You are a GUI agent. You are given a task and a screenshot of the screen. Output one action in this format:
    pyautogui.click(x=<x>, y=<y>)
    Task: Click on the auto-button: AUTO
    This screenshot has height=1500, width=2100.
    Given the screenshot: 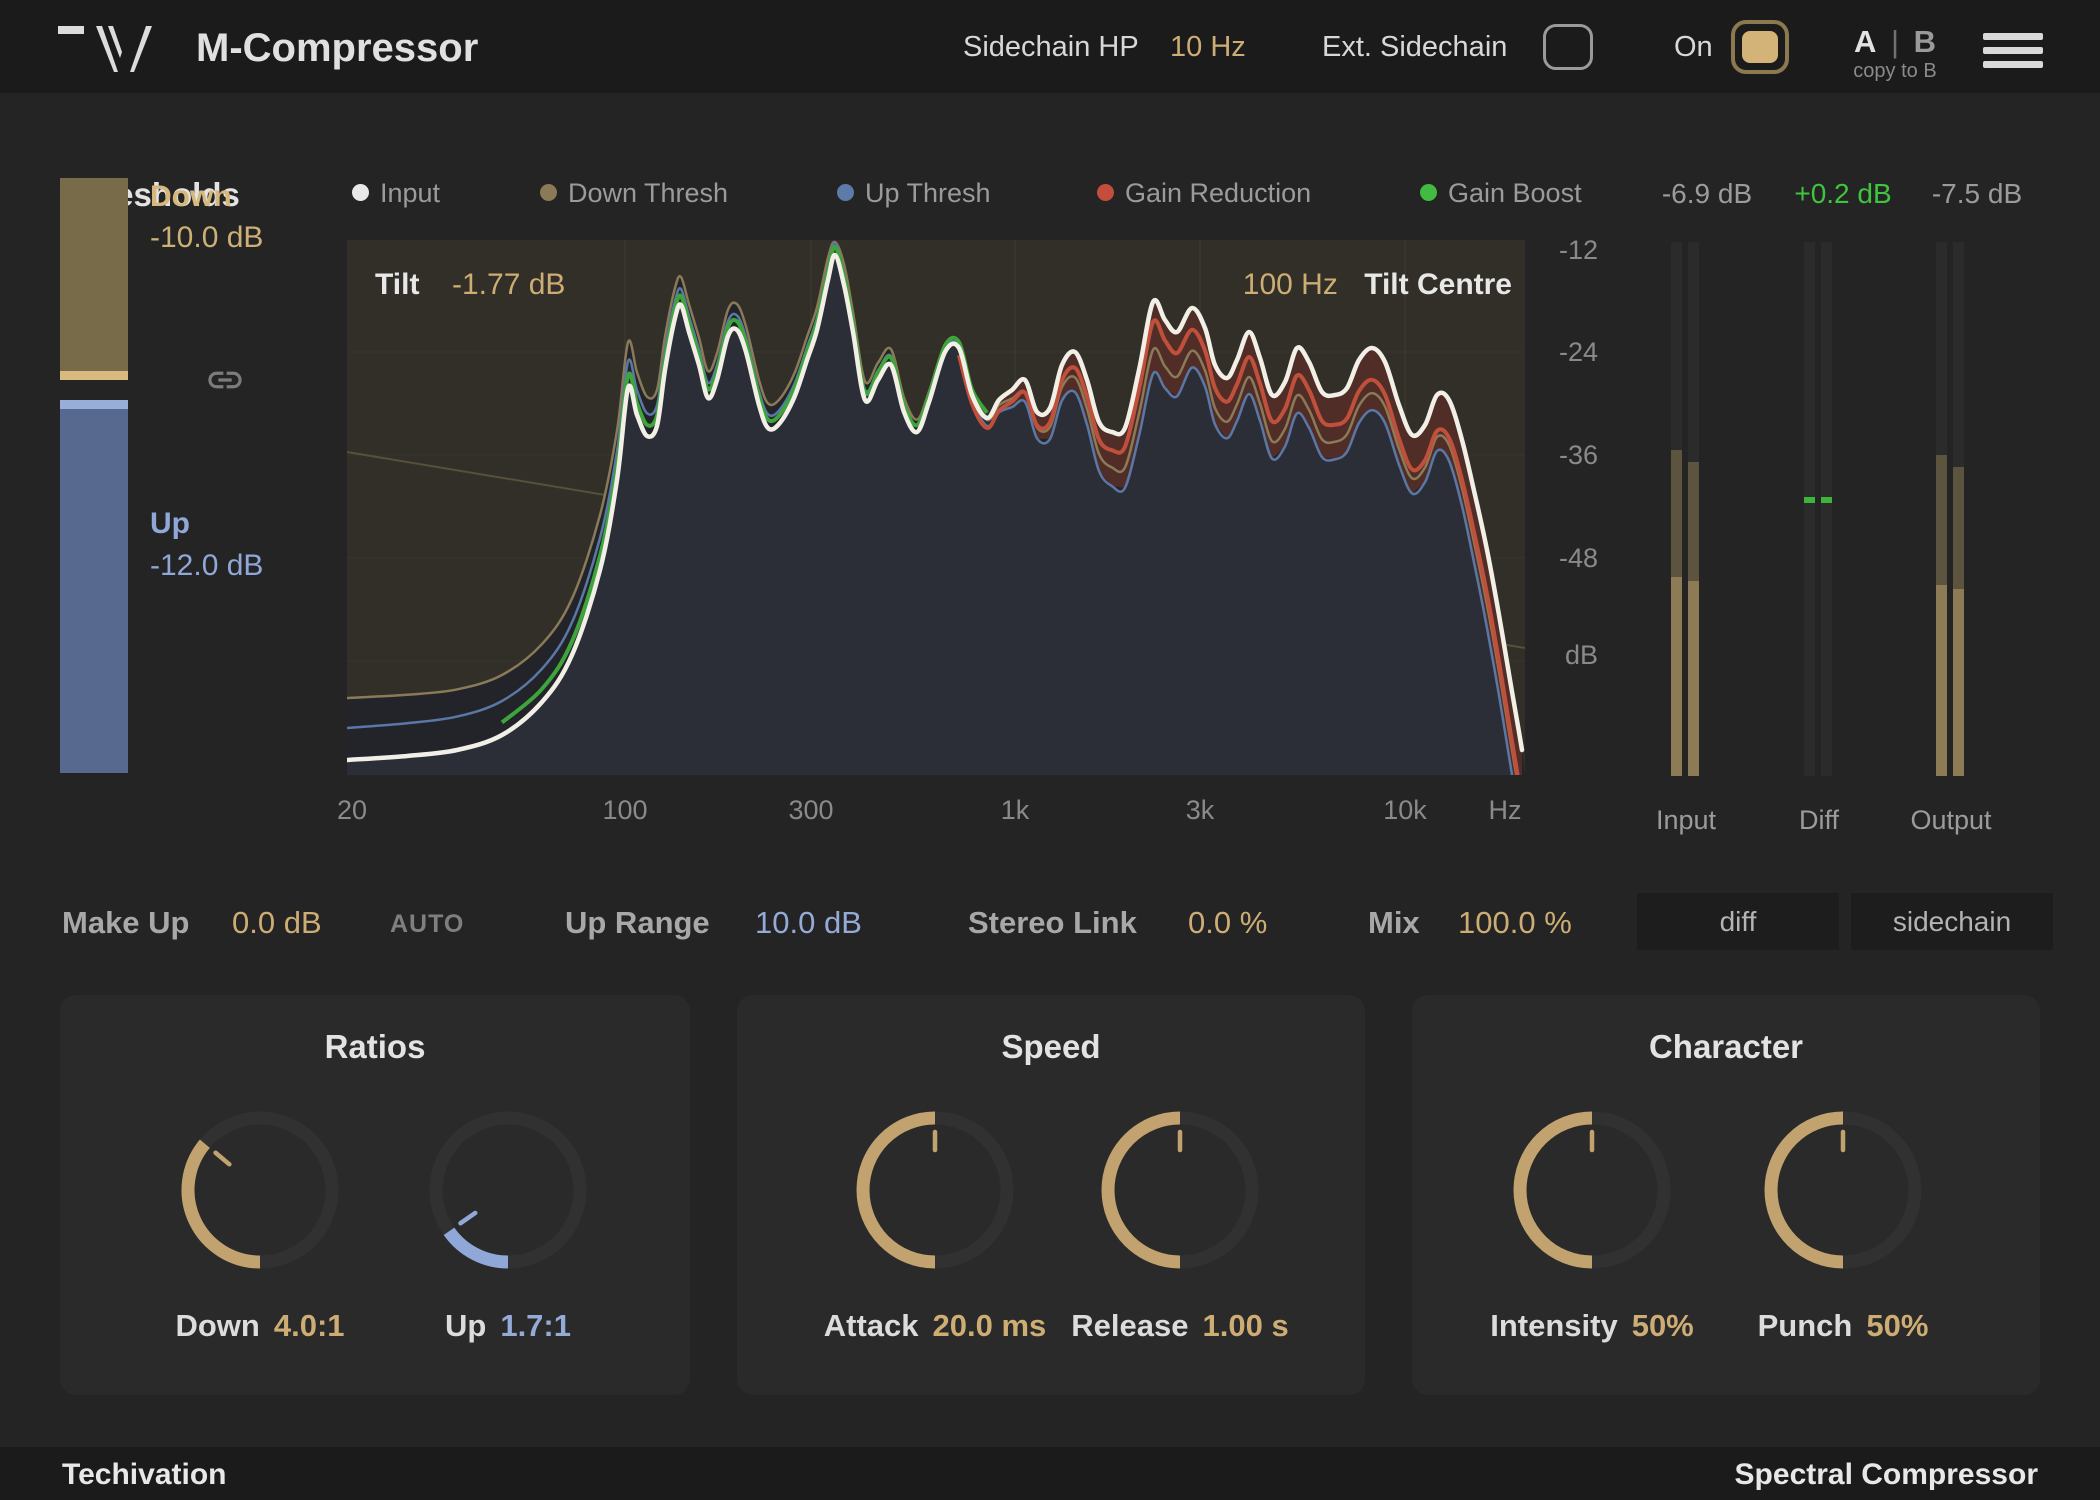 What is the action you would take?
    pyautogui.click(x=427, y=924)
    